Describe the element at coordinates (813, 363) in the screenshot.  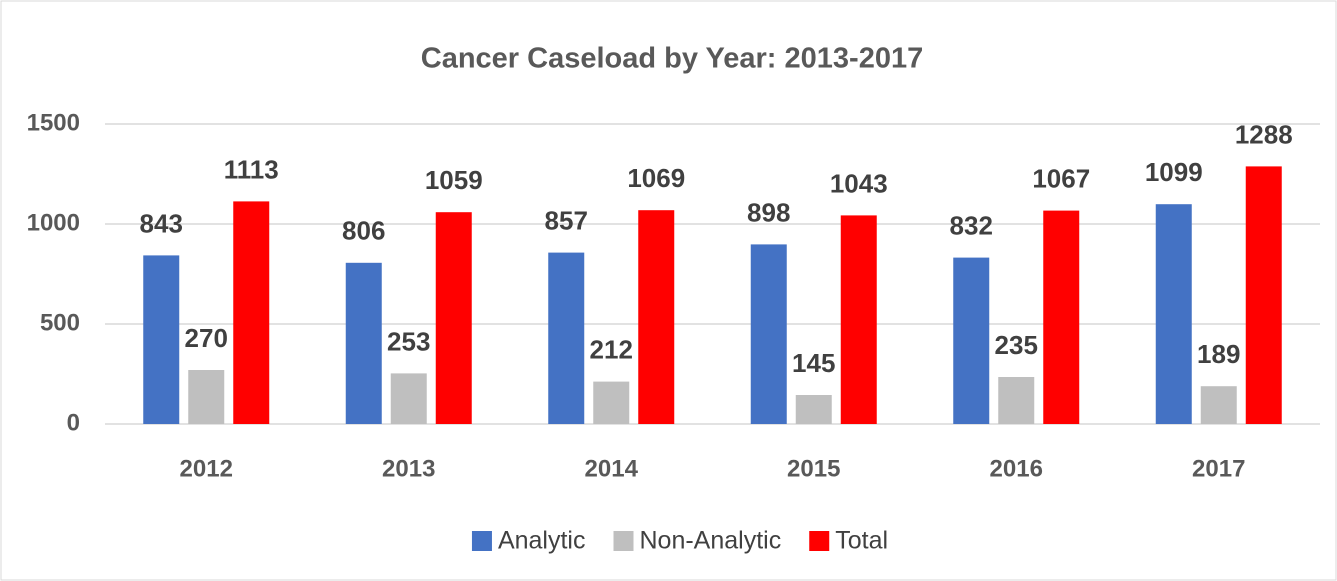
I see `data-label: 145` at that location.